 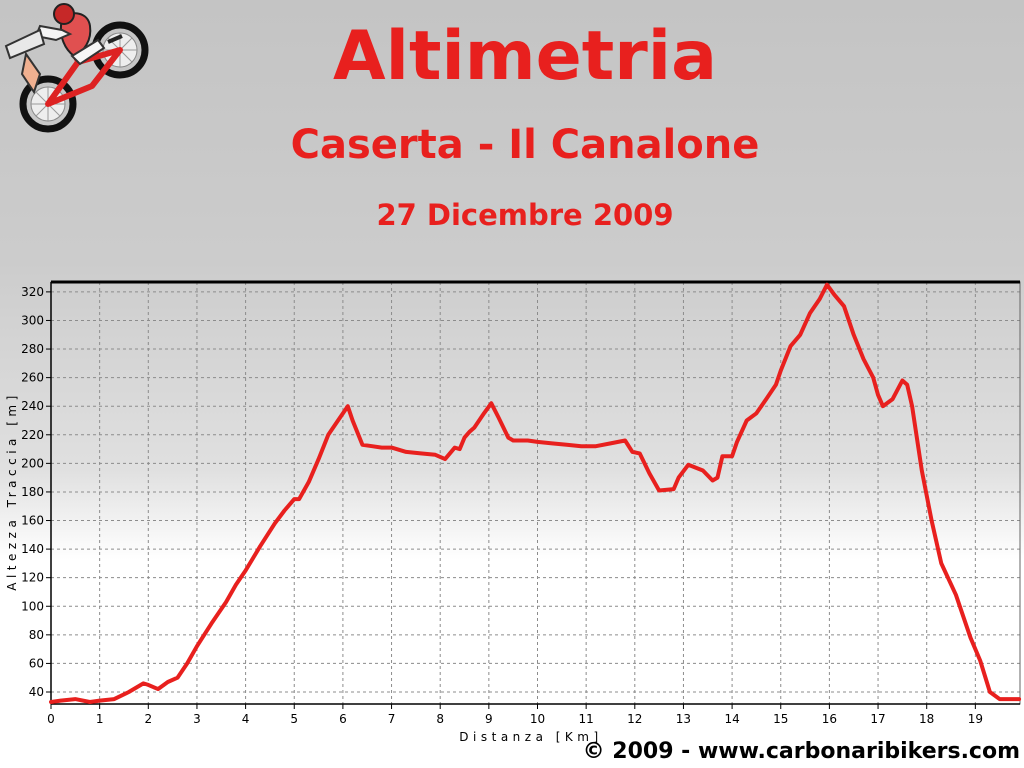 What do you see at coordinates (12, 491) in the screenshot?
I see `y-axis-label: Altezza Traccia [m]` at bounding box center [12, 491].